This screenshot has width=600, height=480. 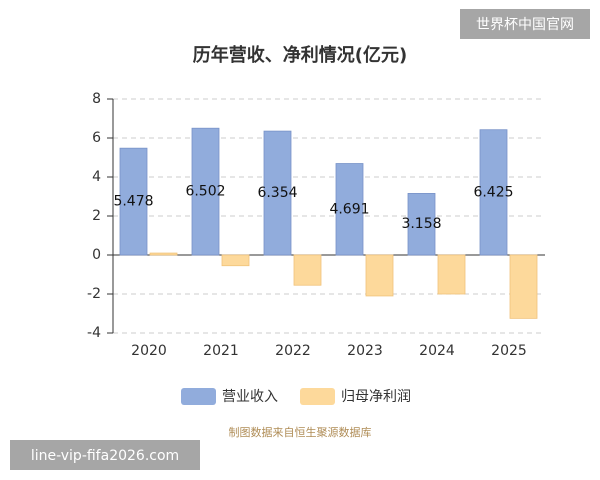 I want to click on x-tick-label: 2021, so click(x=221, y=351).